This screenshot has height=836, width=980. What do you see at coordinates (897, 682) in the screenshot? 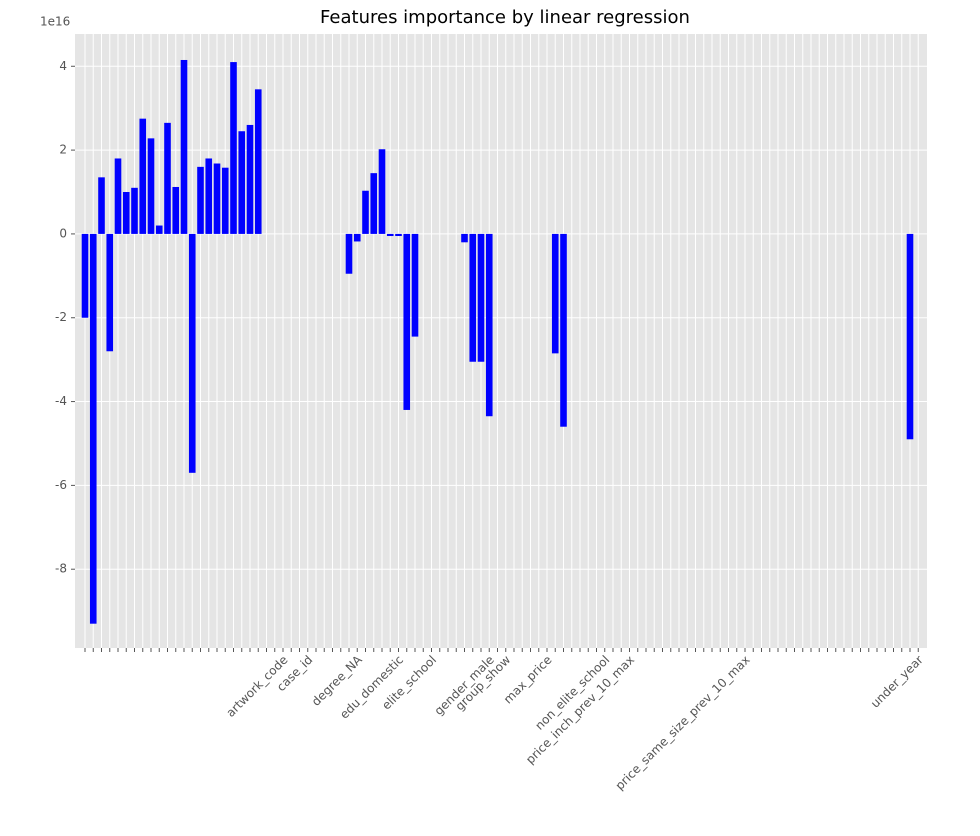
I see `x-tick-label: under_year` at bounding box center [897, 682].